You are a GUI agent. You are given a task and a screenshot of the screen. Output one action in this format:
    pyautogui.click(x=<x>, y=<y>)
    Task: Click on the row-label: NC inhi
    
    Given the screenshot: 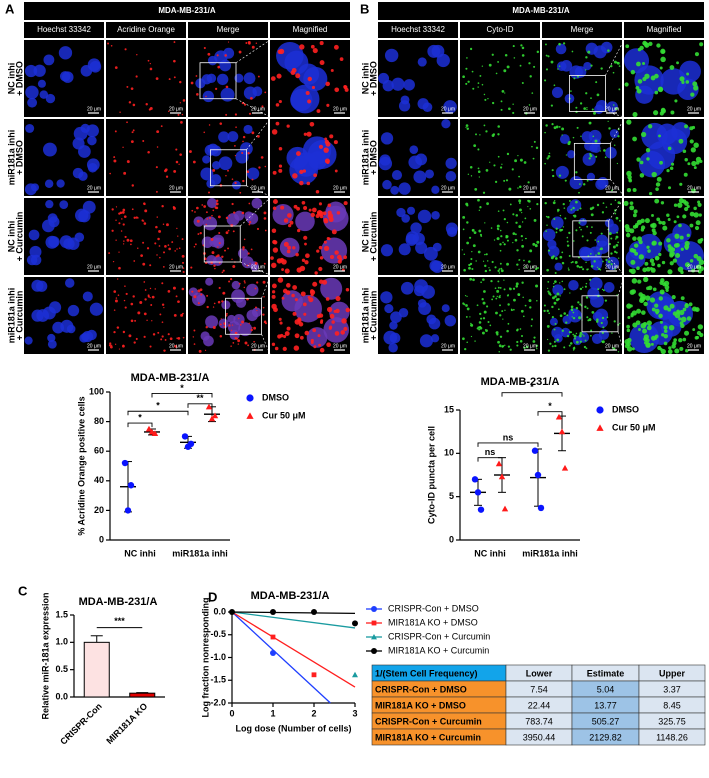 What is the action you would take?
    pyautogui.click(x=11, y=79)
    